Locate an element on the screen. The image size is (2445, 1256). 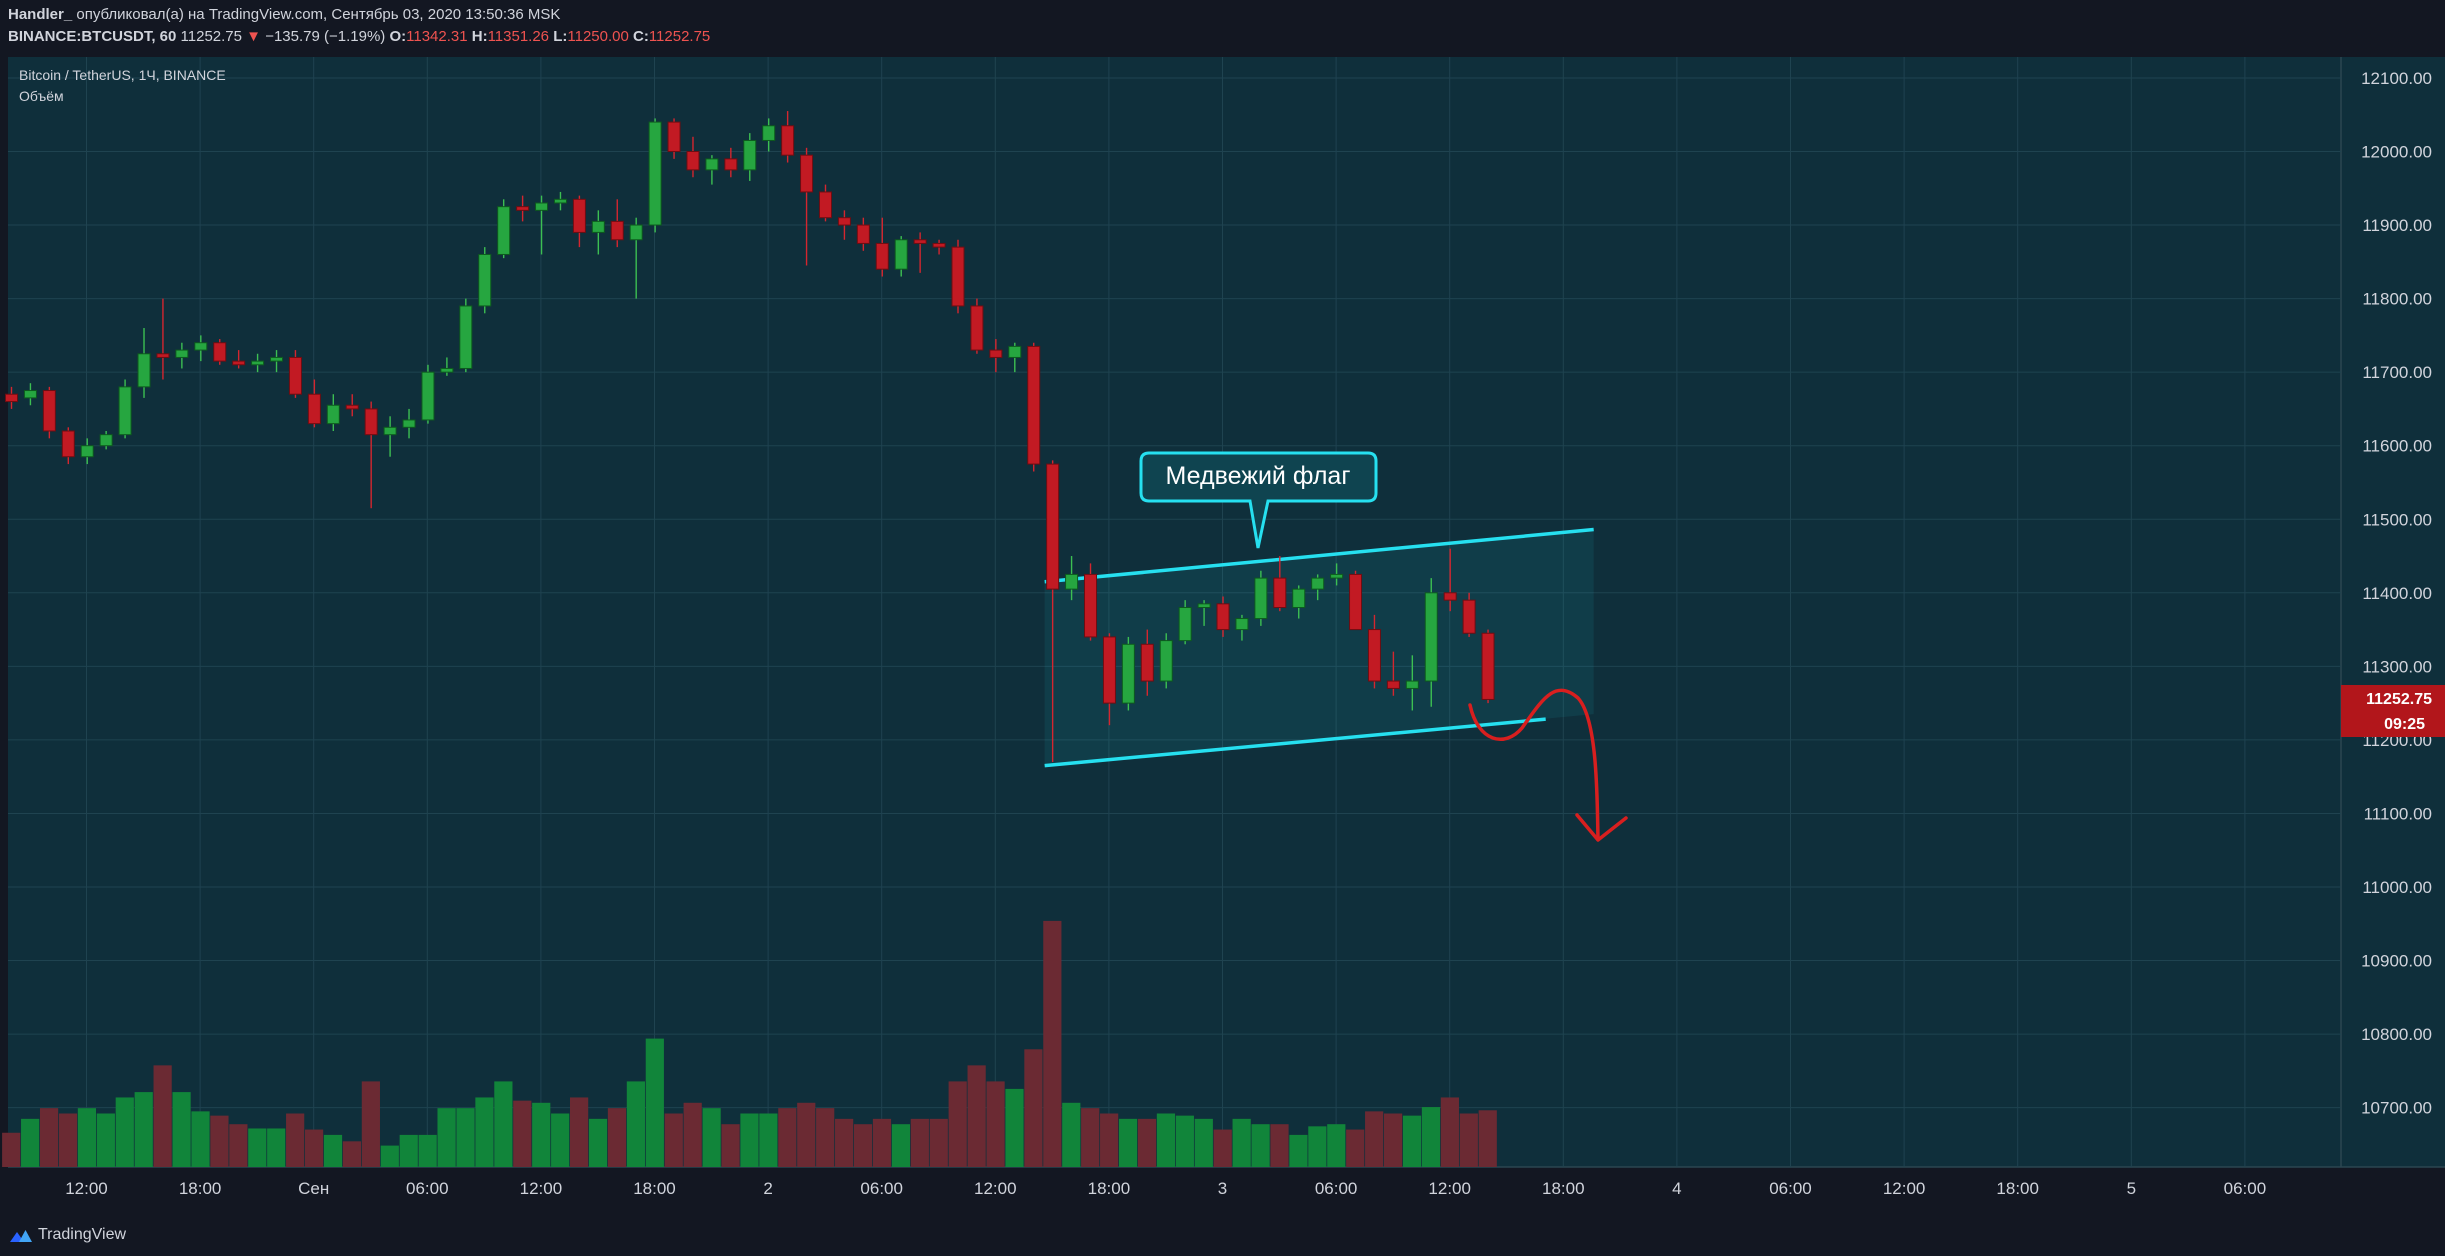
open-value: 11342.31 is located at coordinates (437, 36).